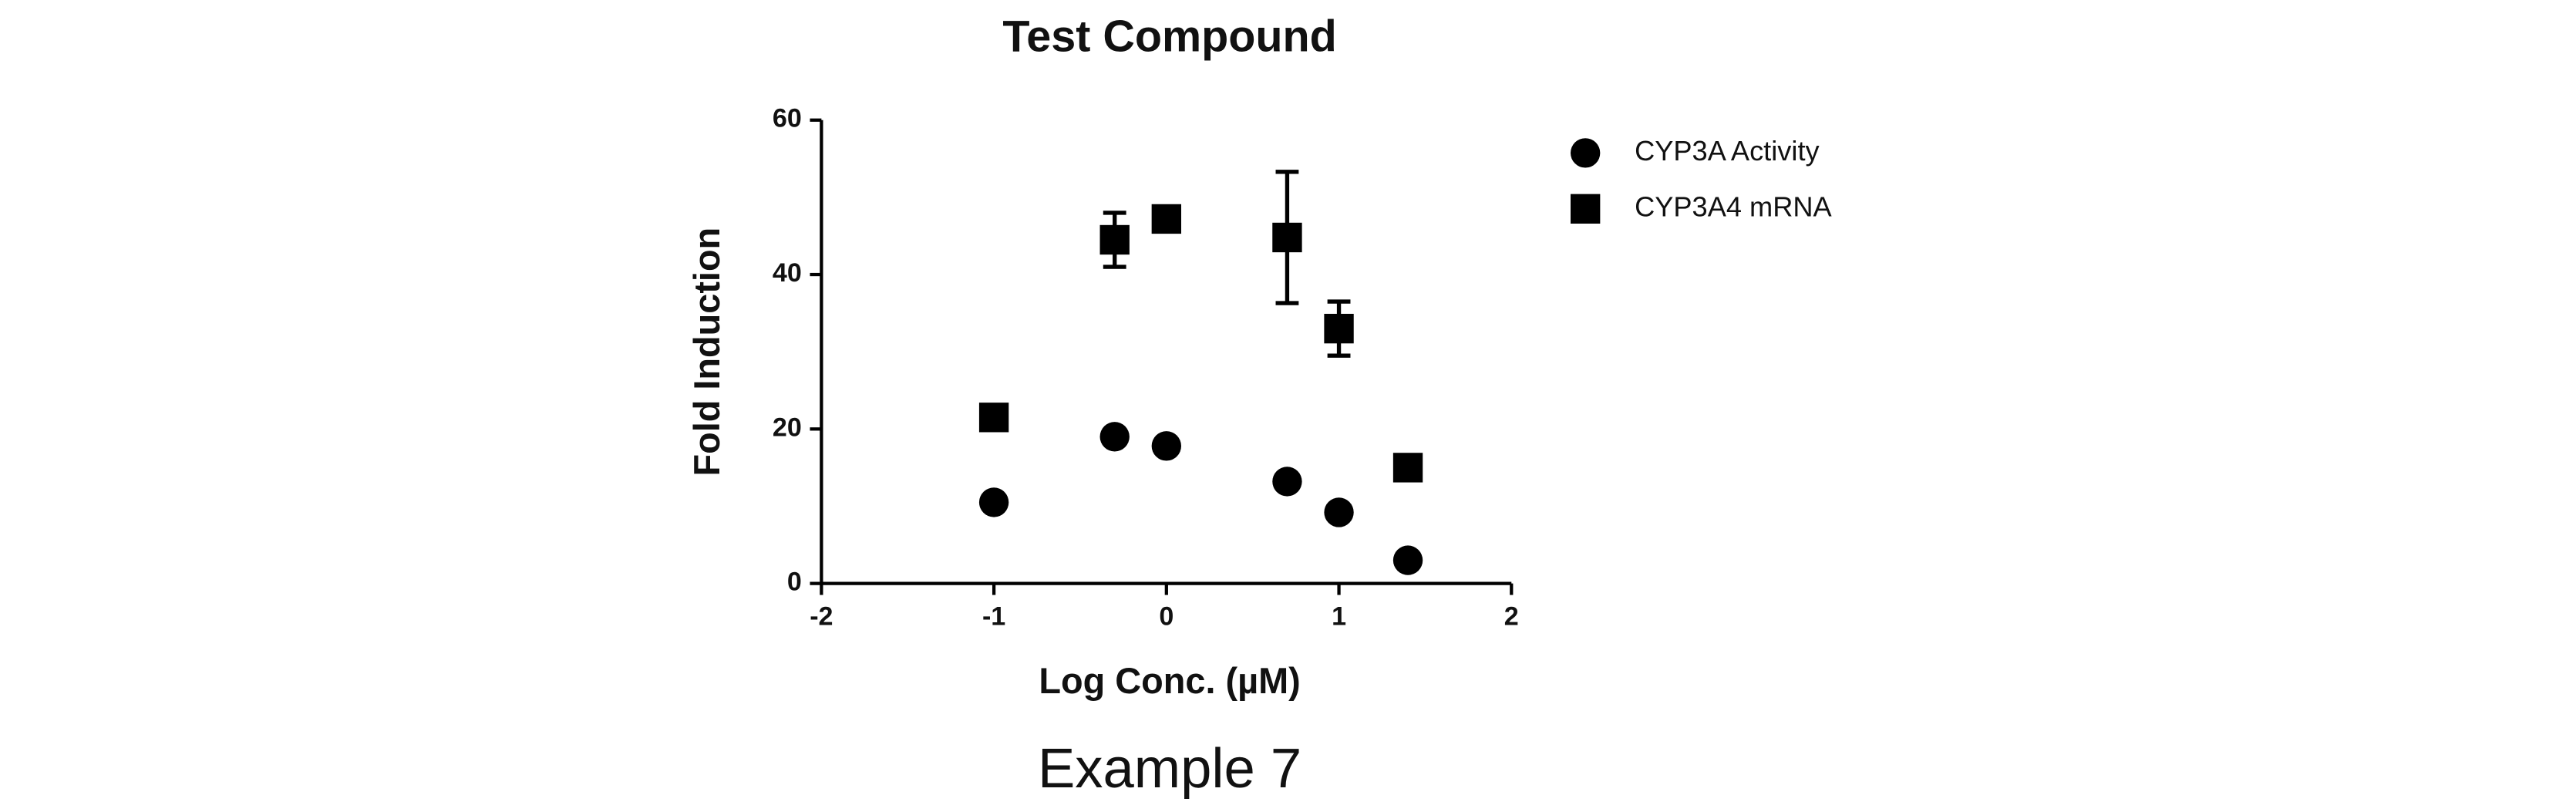 The height and width of the screenshot is (812, 2576). I want to click on x-tick-label: -1, so click(993, 616).